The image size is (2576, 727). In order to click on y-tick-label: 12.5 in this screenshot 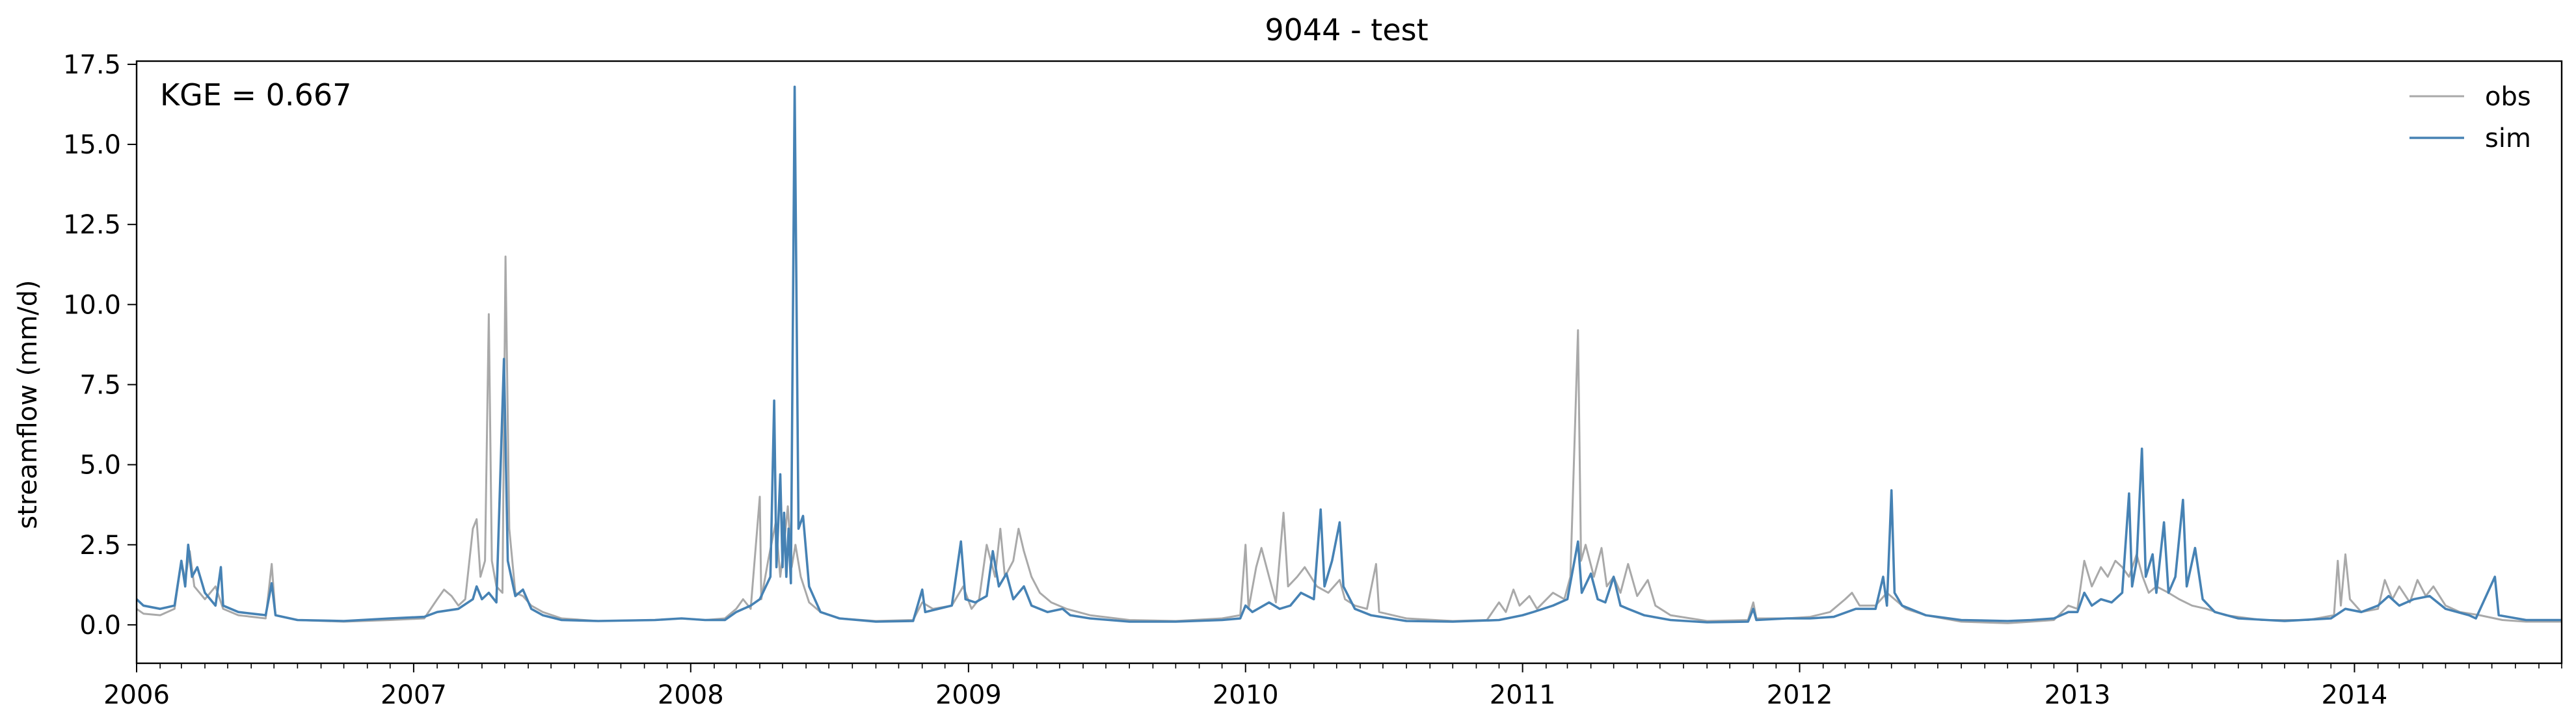, I will do `click(92, 225)`.